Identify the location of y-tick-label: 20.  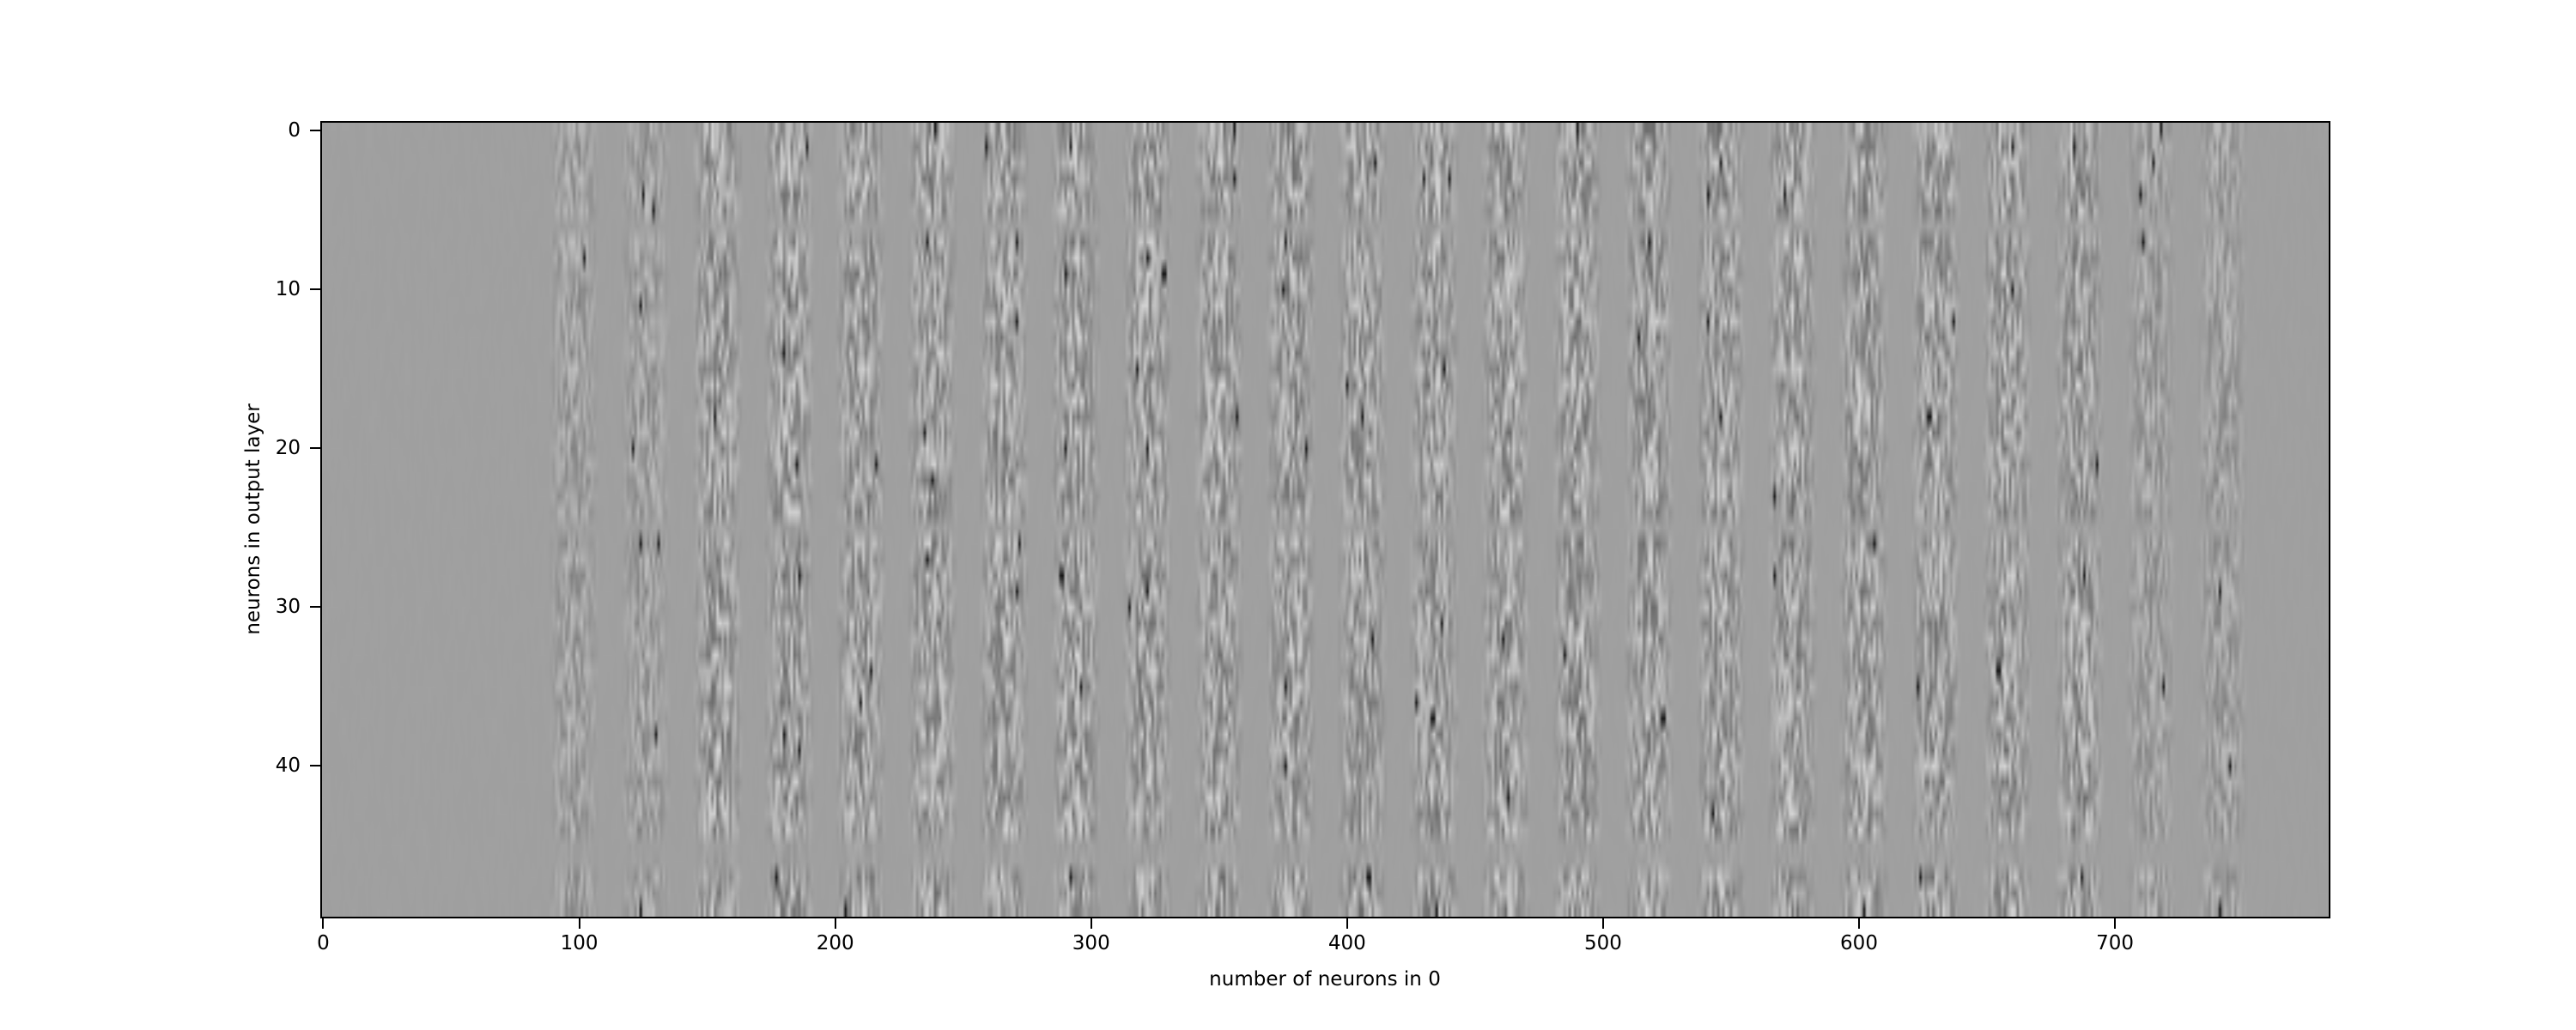
(288, 448).